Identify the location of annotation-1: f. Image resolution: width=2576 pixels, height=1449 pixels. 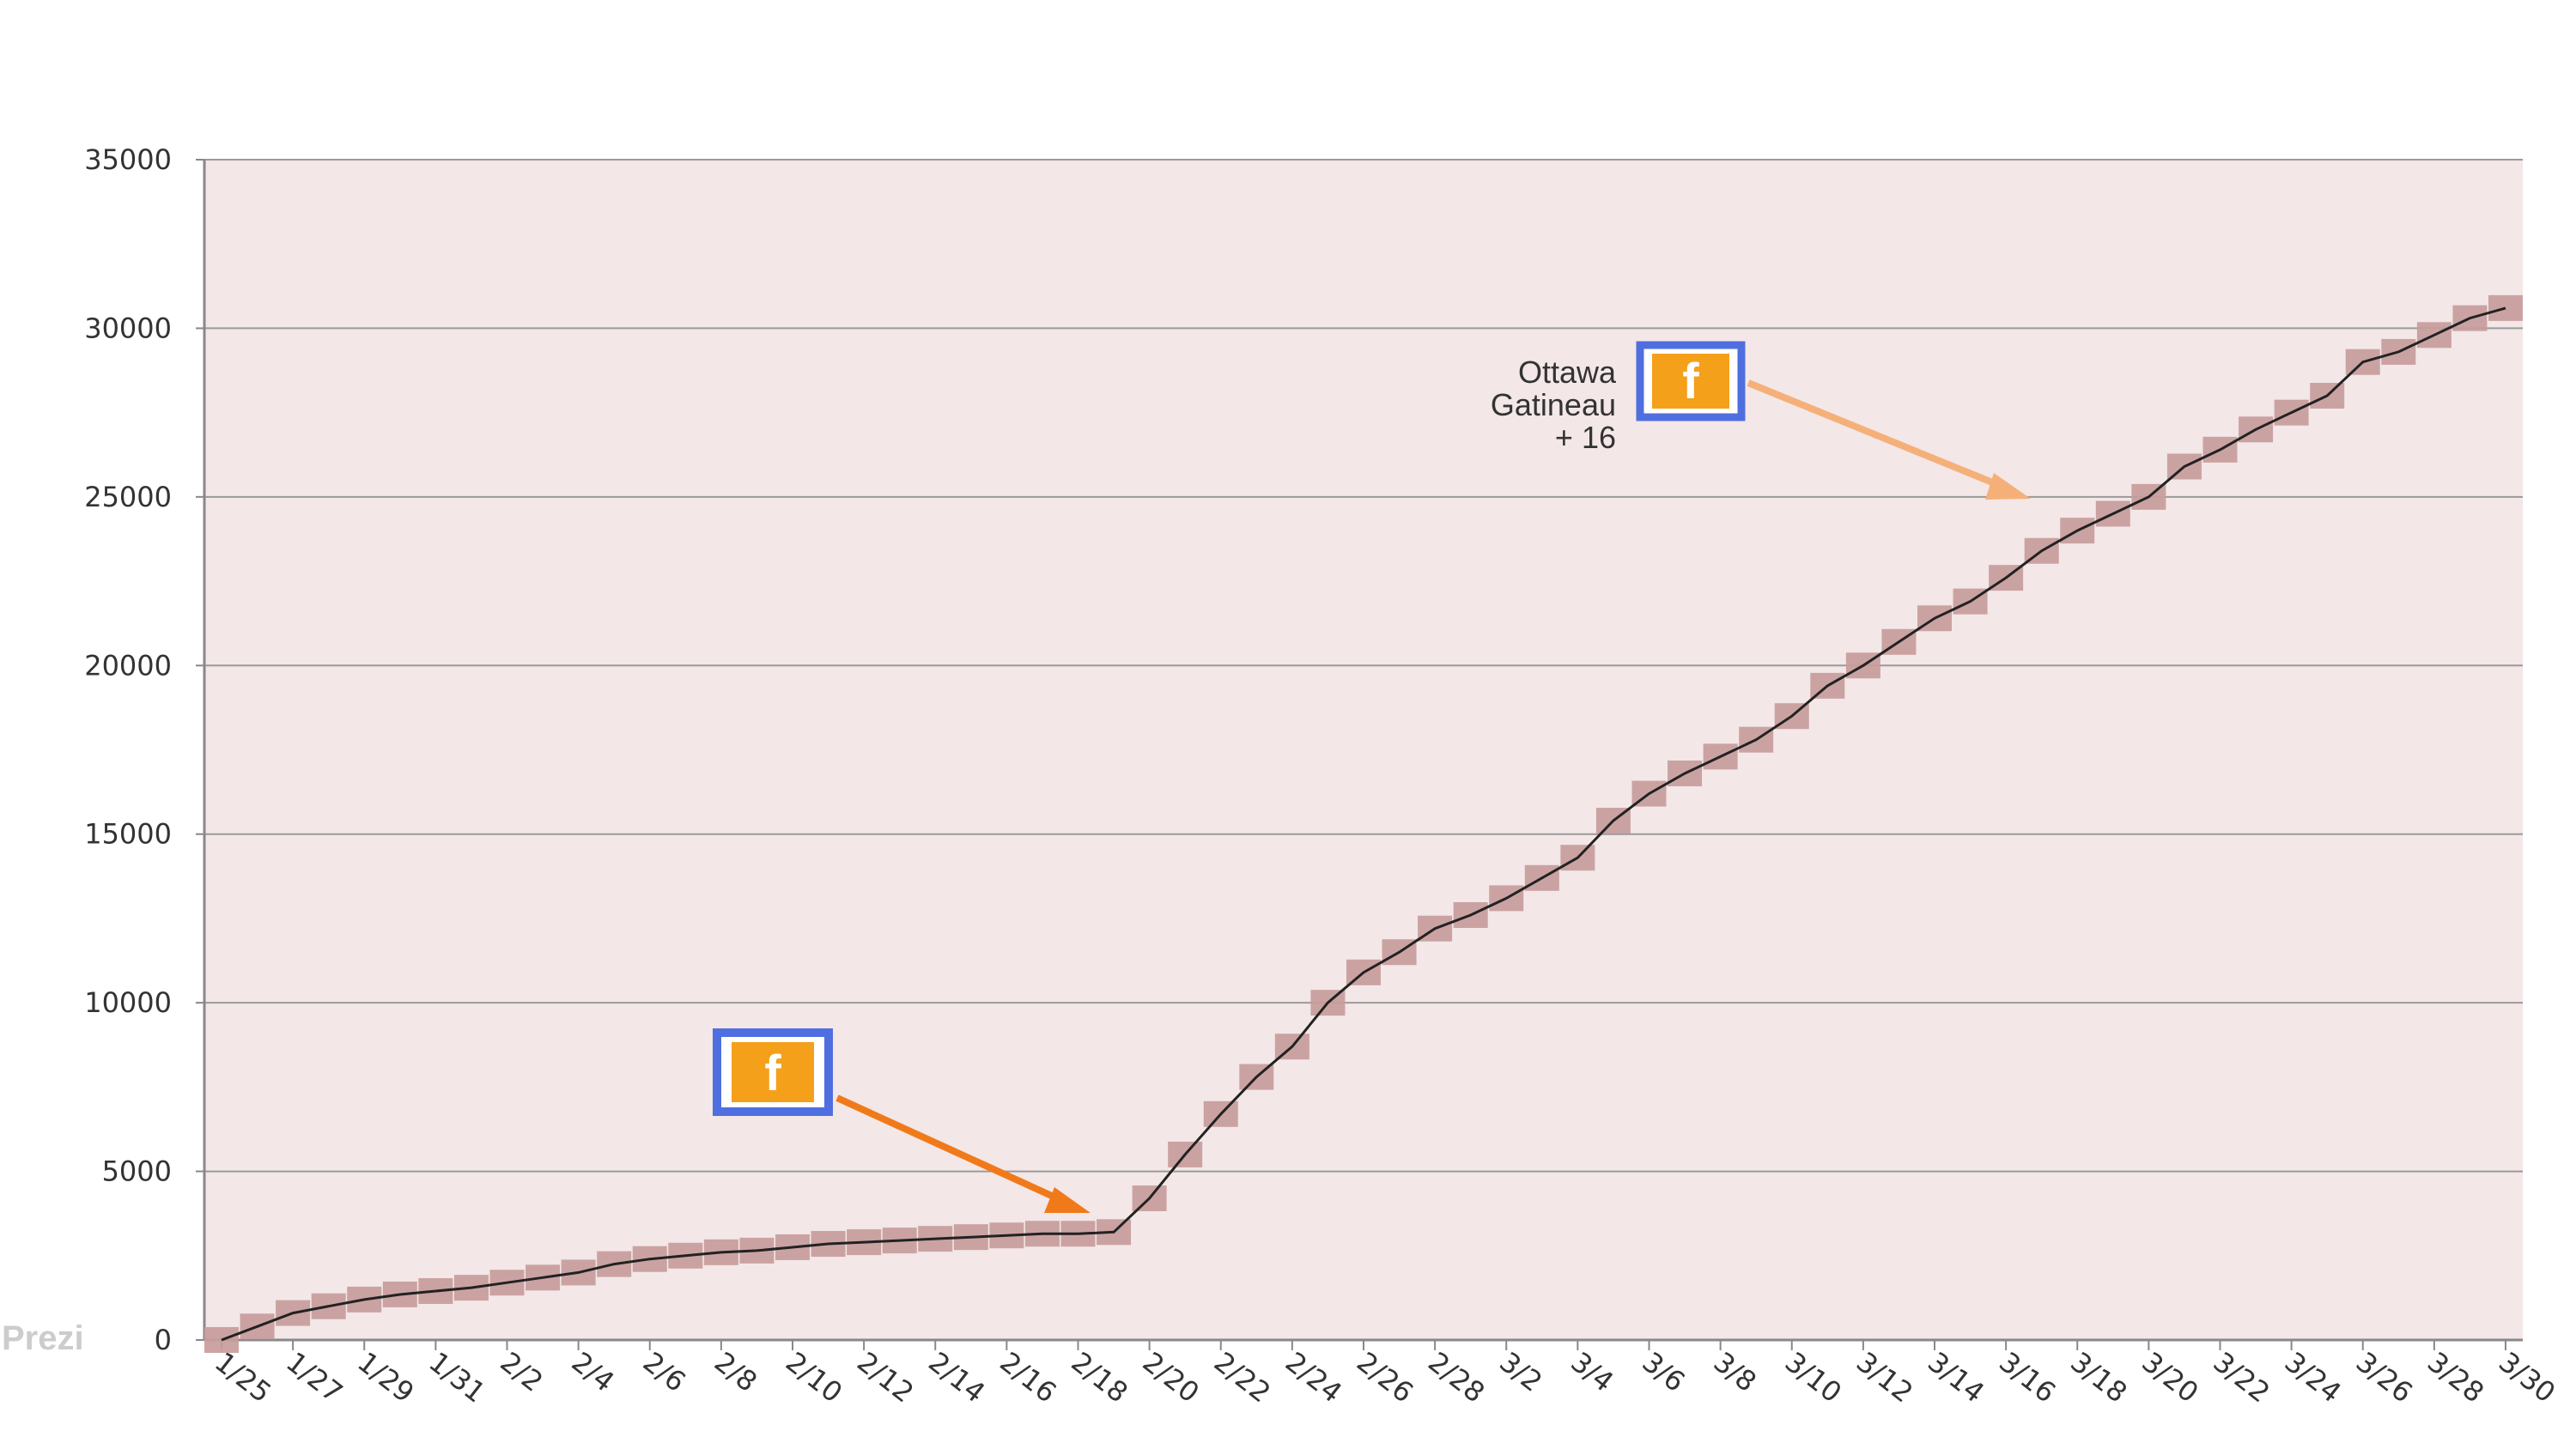
(902, 1120).